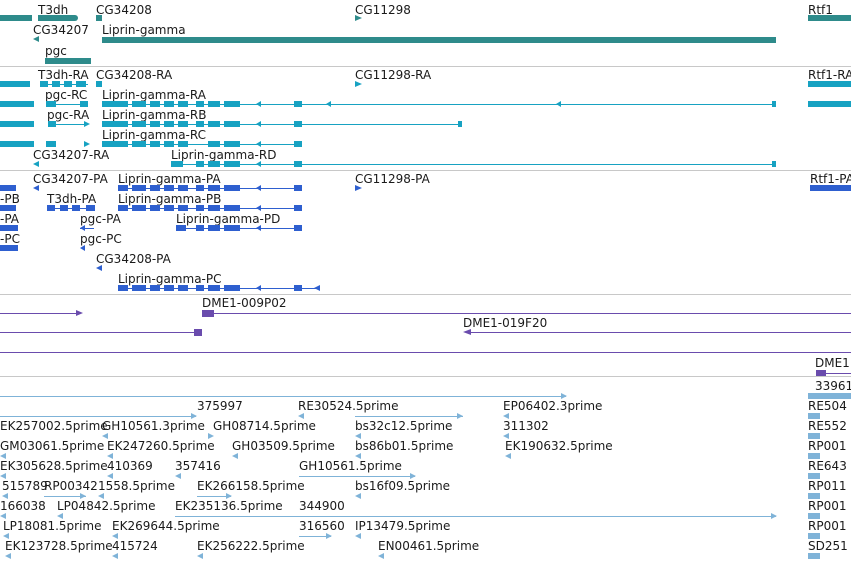 The width and height of the screenshot is (851, 562). Describe the element at coordinates (135, 546) in the screenshot. I see `est-label: 415724` at that location.